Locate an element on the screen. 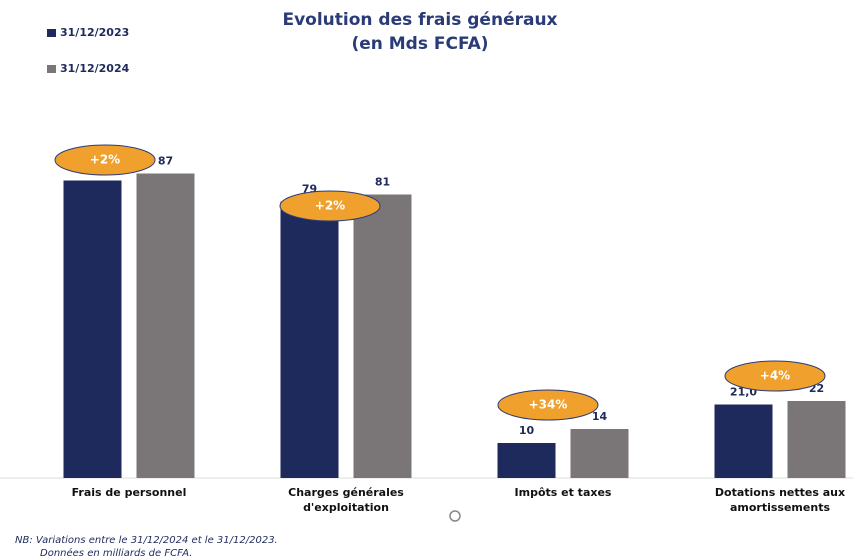  variation-label: +4% is located at coordinates (775, 376).